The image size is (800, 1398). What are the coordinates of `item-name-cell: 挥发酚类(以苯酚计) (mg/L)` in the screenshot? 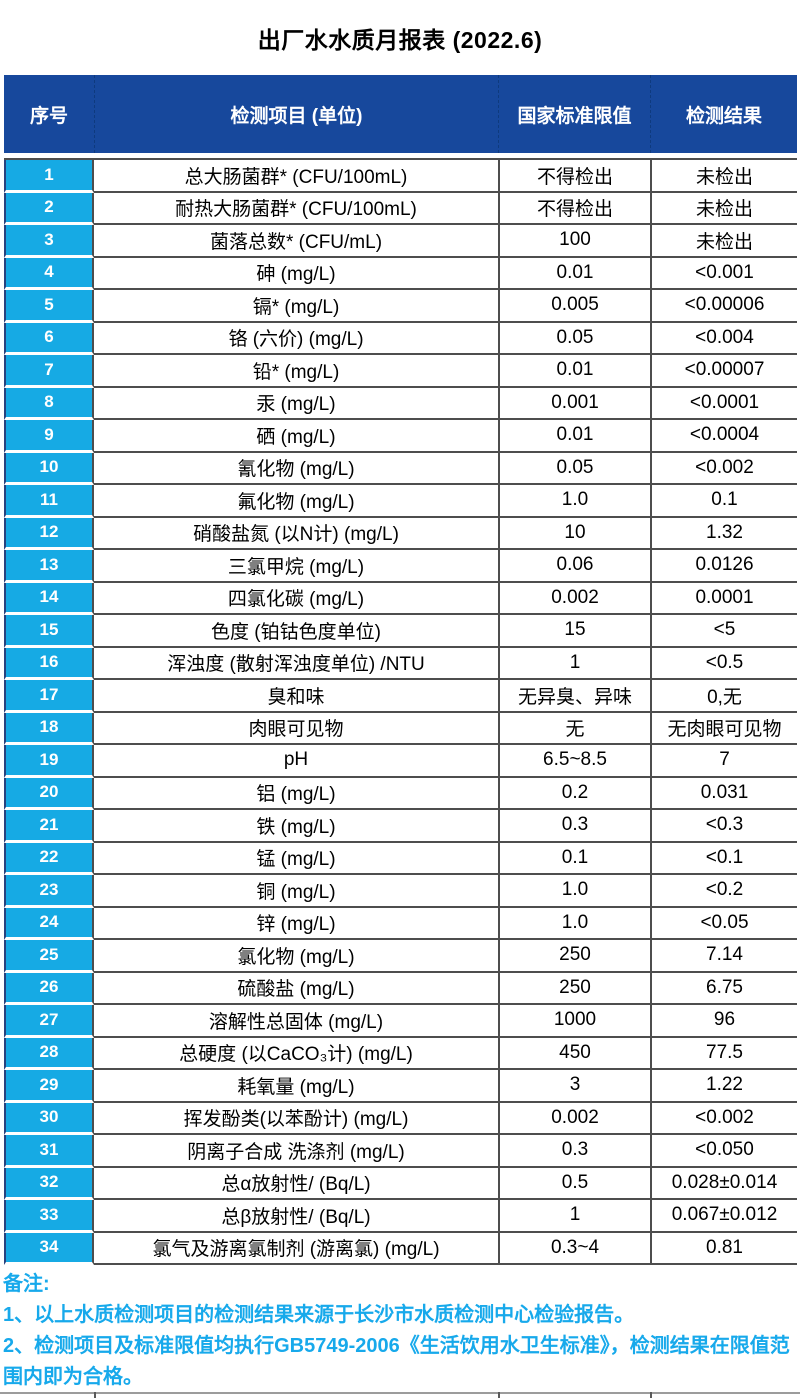 It's located at (296, 1119).